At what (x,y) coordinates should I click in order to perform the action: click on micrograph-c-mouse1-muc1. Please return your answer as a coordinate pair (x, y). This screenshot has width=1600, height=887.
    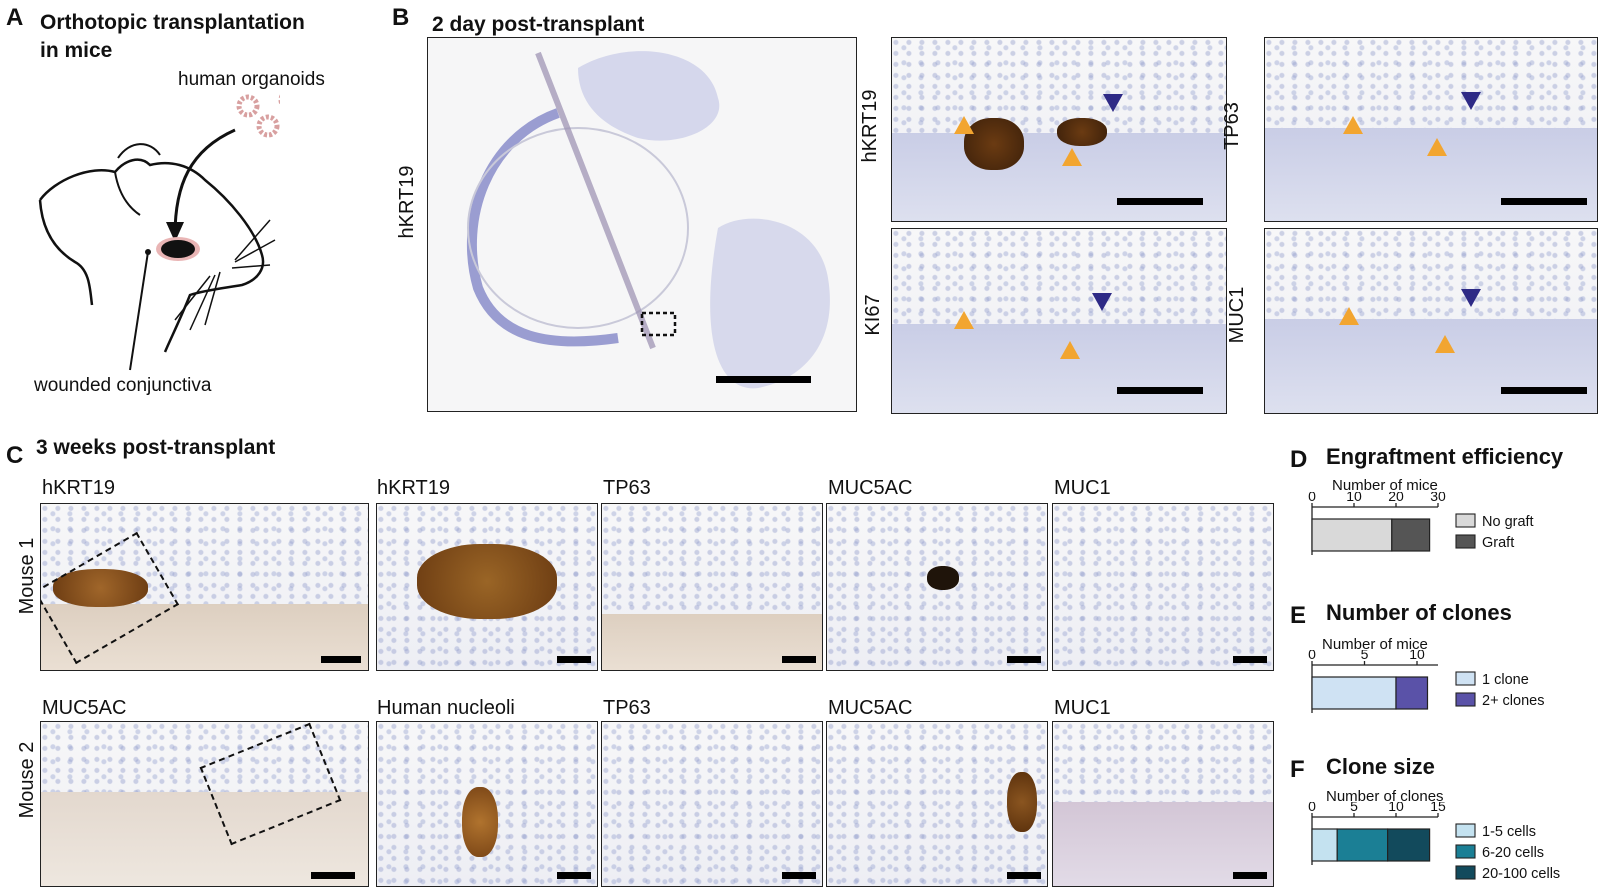
    Looking at the image, I should click on (1163, 587).